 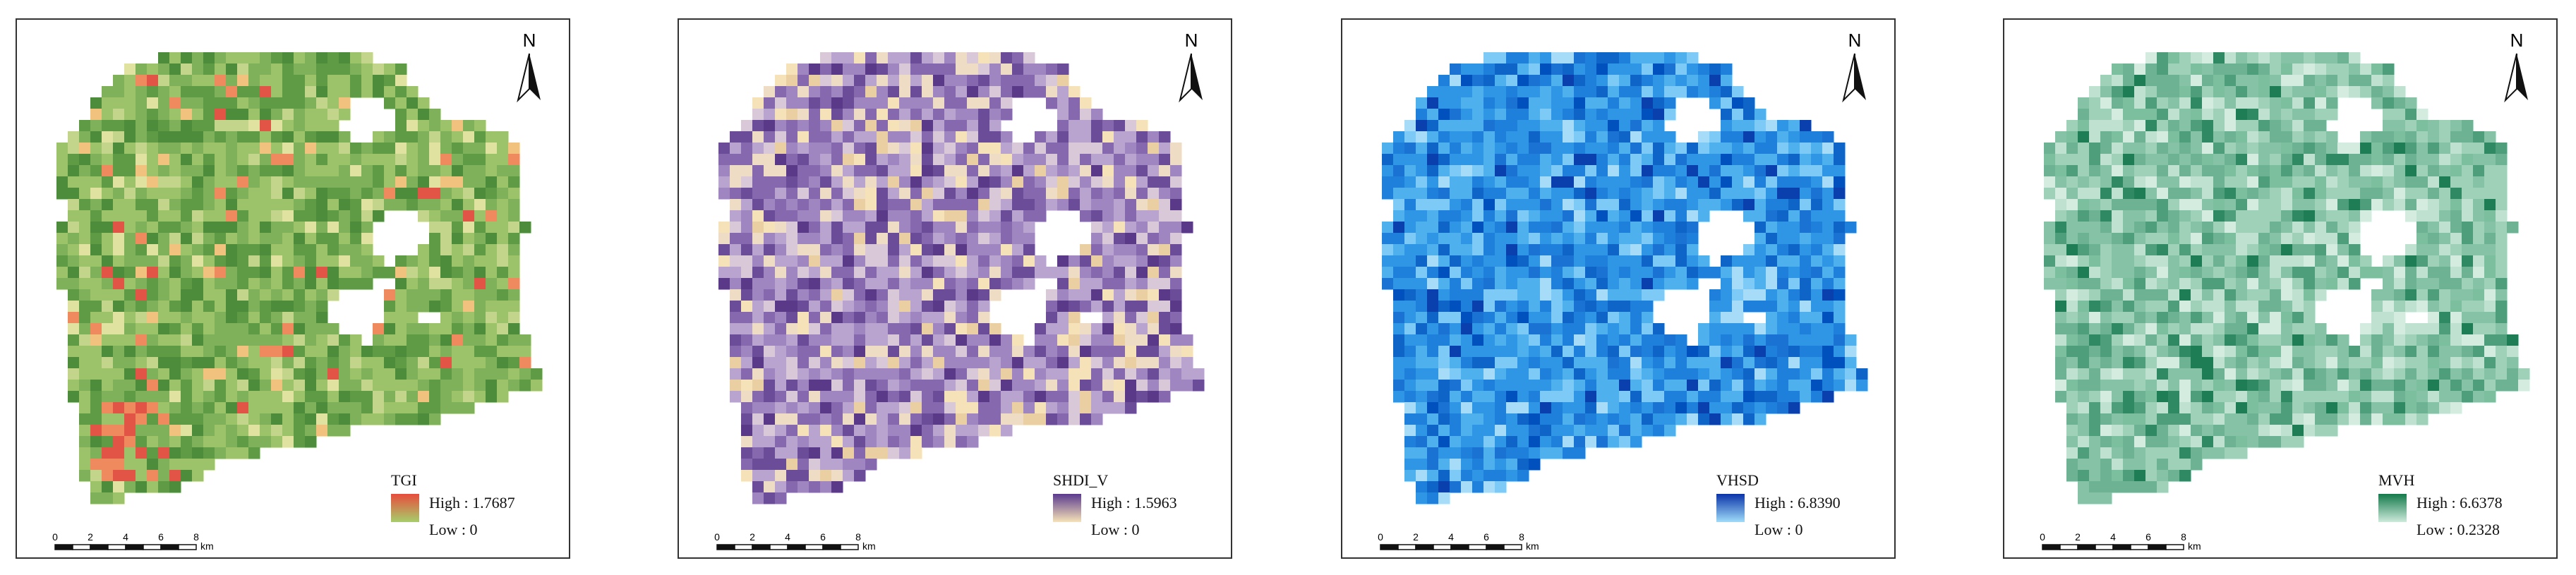 I want to click on legend-high-label: High : 6.6378, so click(x=2459, y=503).